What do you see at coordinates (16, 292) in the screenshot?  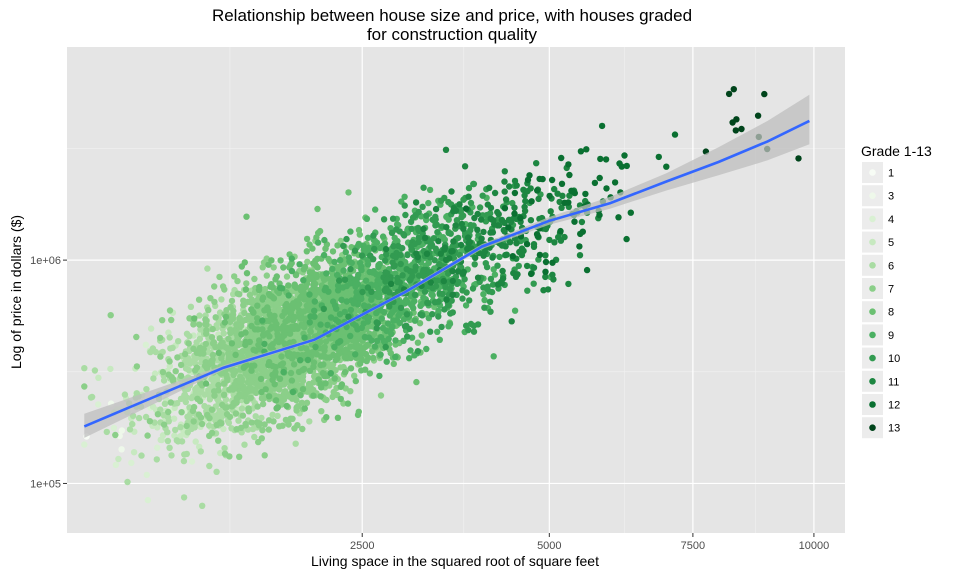 I see `y-axis-title: Log of price in dollars ($)` at bounding box center [16, 292].